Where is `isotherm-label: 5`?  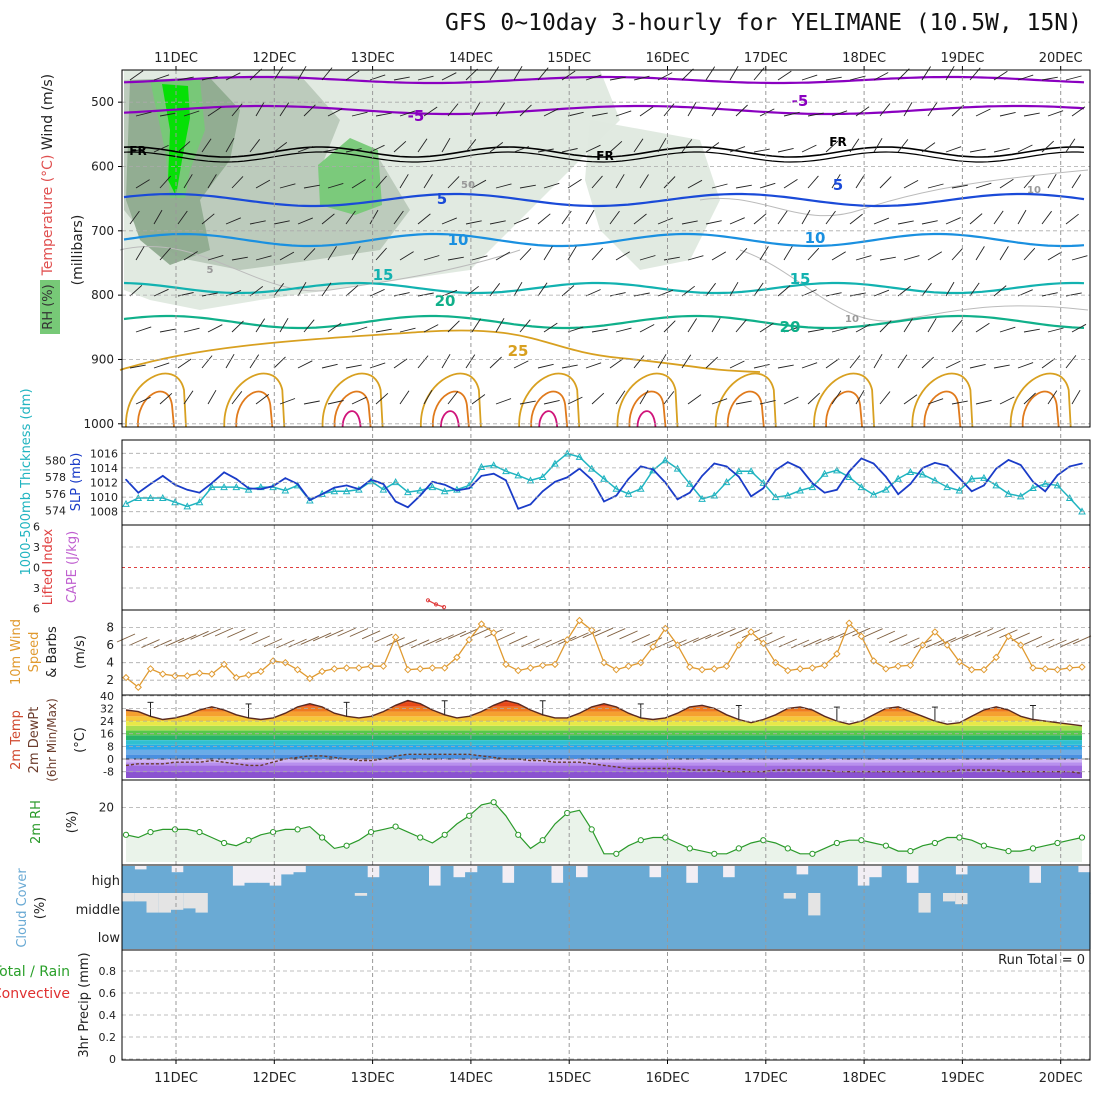 isotherm-label: 5 is located at coordinates (442, 199).